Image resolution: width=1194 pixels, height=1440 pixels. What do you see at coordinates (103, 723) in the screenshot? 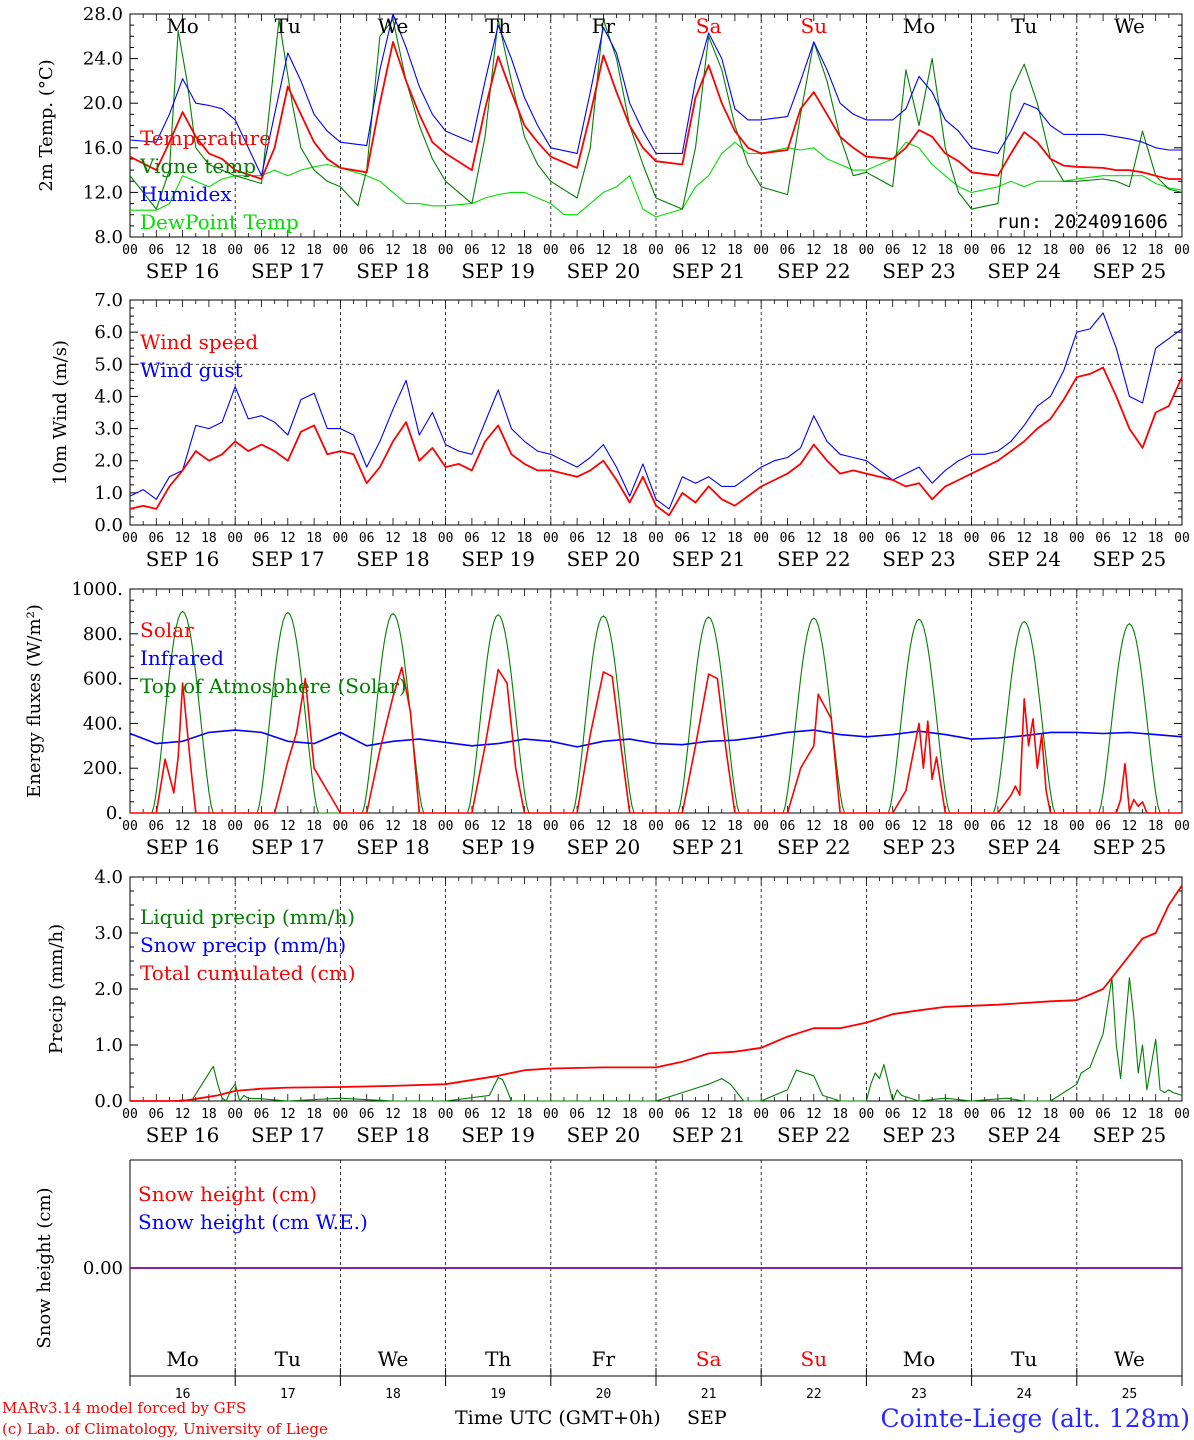
I see `energy-ytick-label: 400.` at bounding box center [103, 723].